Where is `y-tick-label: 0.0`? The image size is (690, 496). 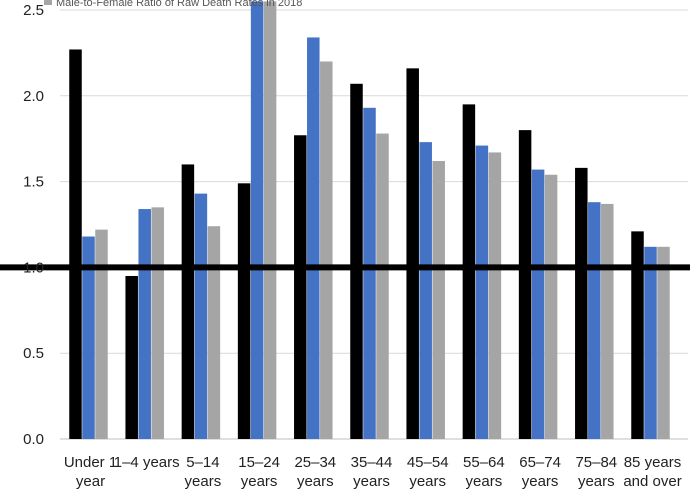
y-tick-label: 0.0 is located at coordinates (33, 439).